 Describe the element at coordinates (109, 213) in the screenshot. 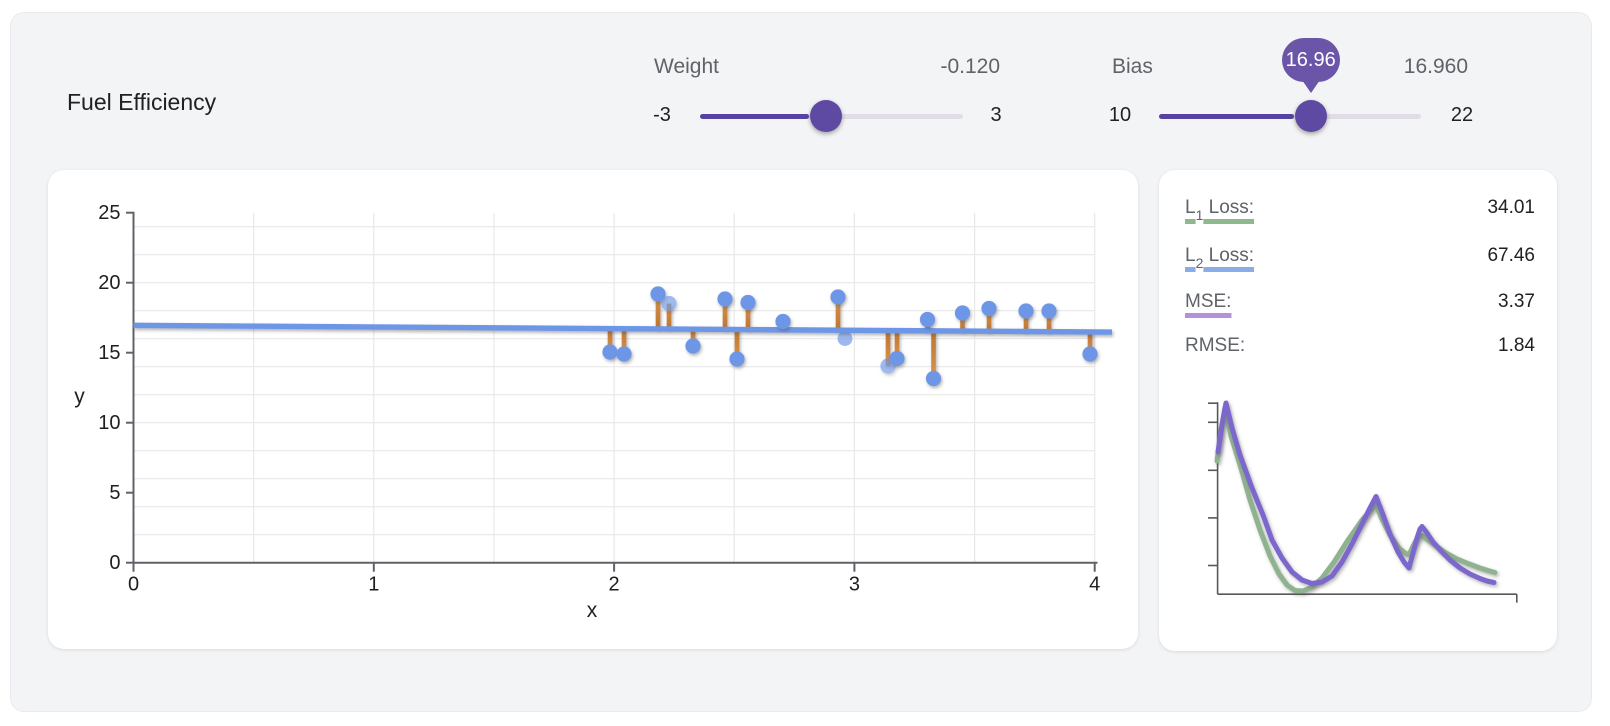

I see `svg-text: 25` at that location.